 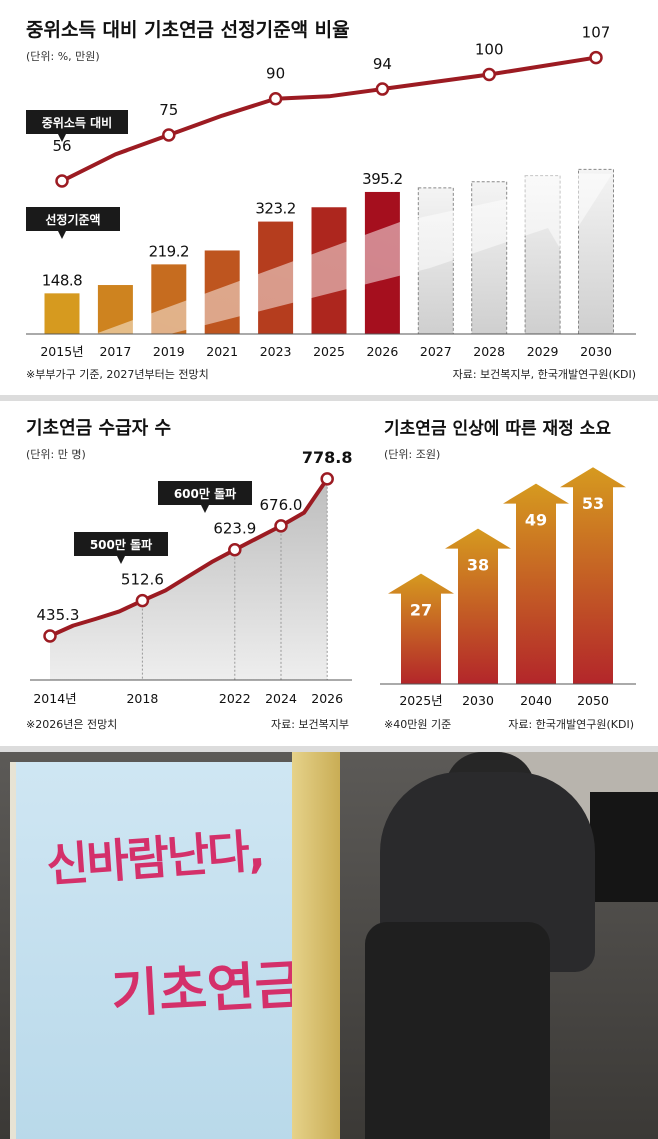 I want to click on x-tick-label: 2019, so click(x=169, y=351).